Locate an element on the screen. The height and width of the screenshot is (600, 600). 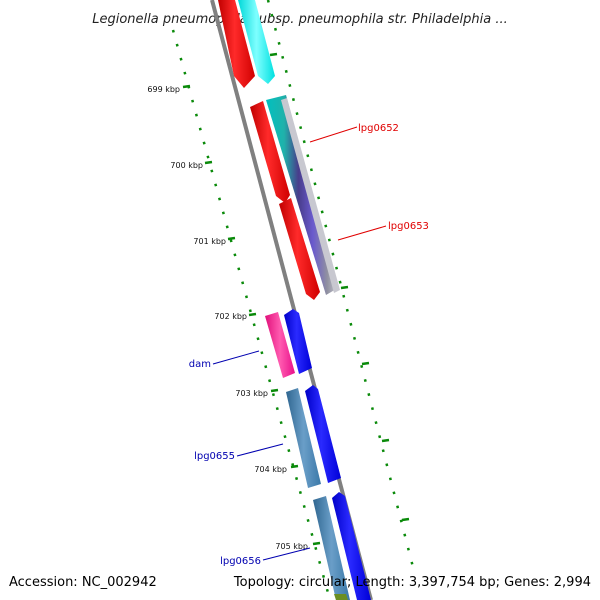
gene-dam-companion is located at coordinates (298, 341).